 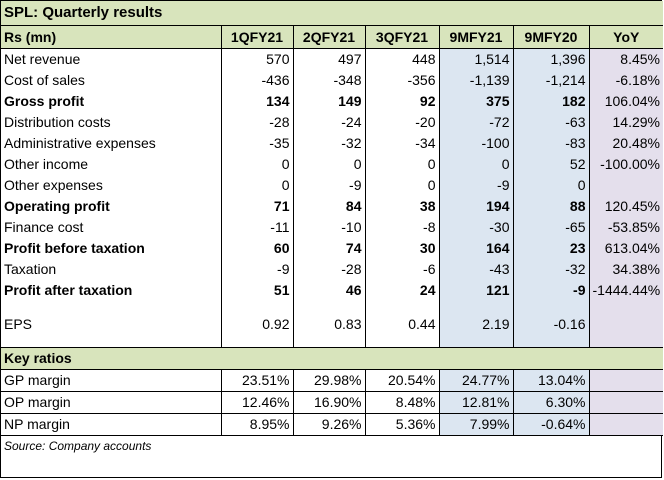 What do you see at coordinates (256, 143) in the screenshot?
I see `row-value: -35` at bounding box center [256, 143].